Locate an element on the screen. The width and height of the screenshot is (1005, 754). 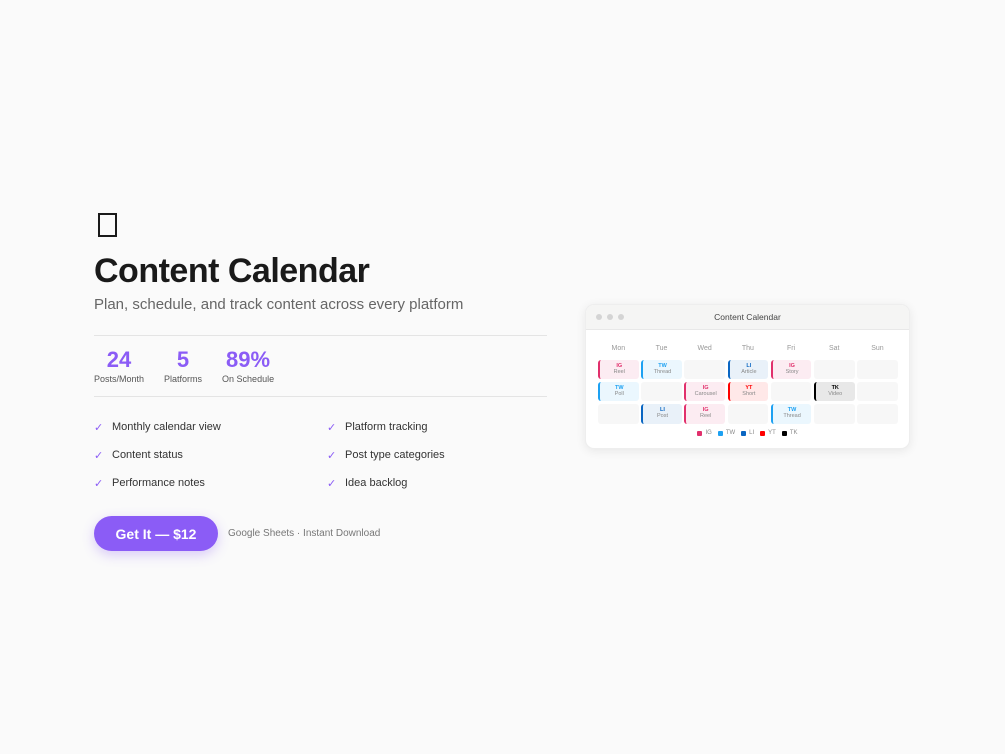
legend-item: YT is located at coordinates (768, 433).